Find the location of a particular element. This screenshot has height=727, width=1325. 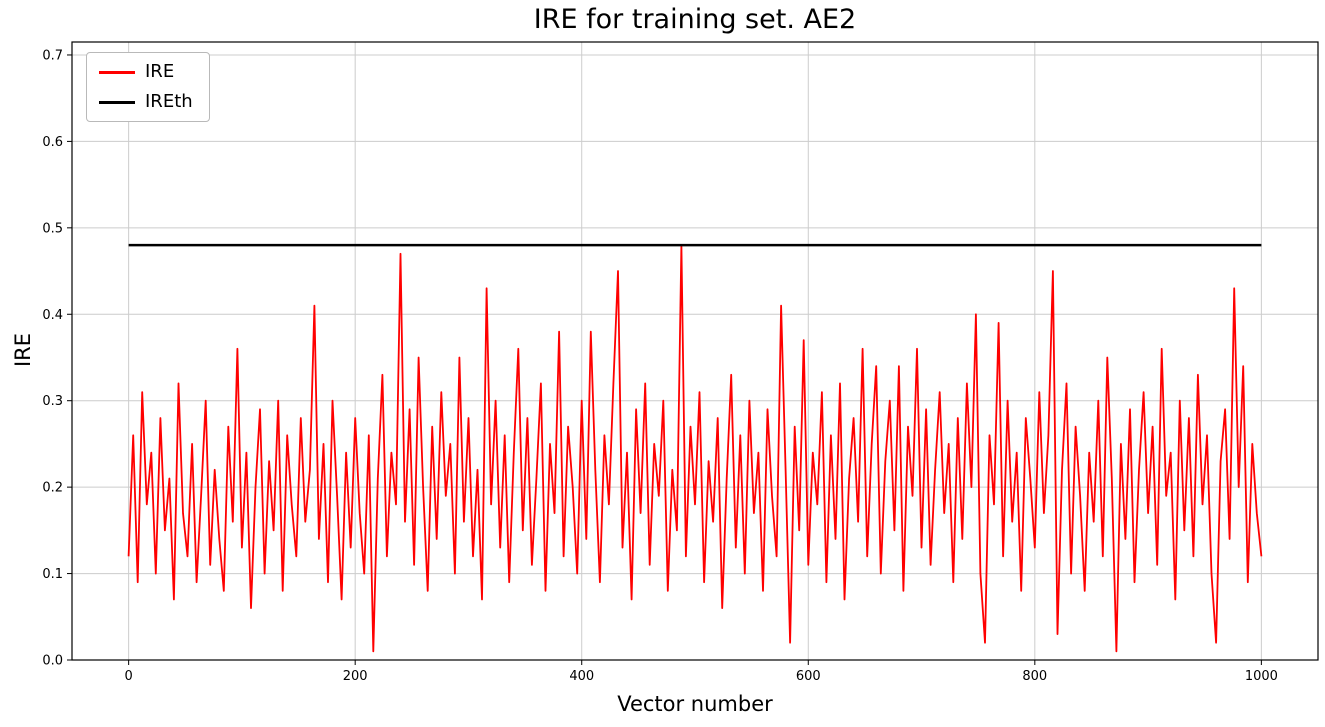

legend-line-ireth is located at coordinates (117, 102).